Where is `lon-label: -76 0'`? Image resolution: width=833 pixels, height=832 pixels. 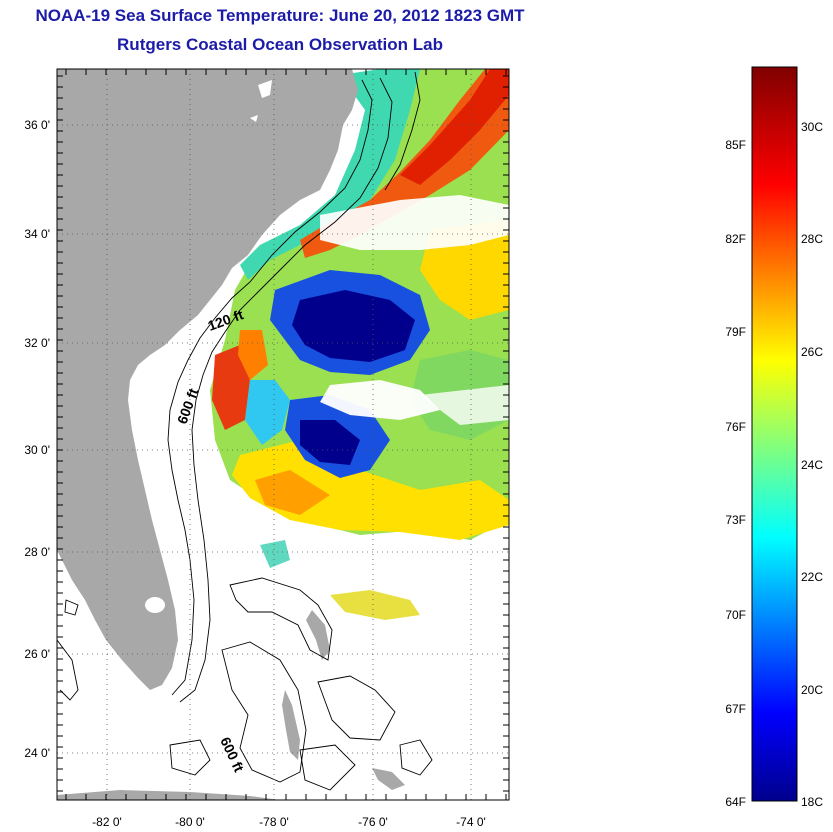
lon-label: -76 0' is located at coordinates (373, 822).